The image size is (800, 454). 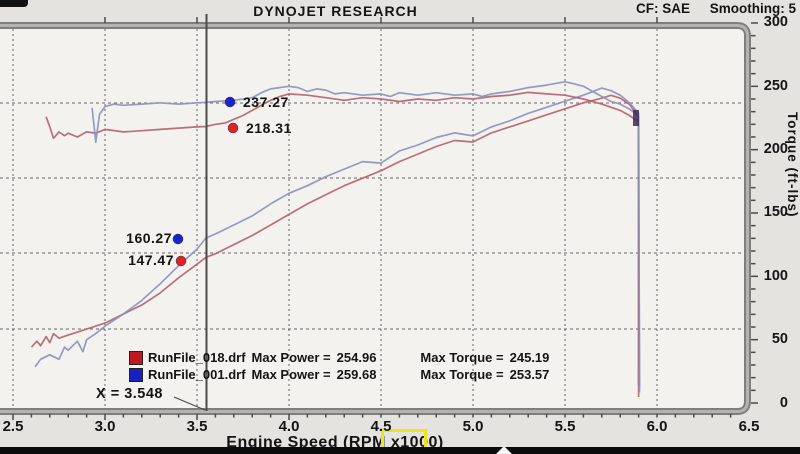 What do you see at coordinates (151, 260) in the screenshot?
I see `cursor-value-run018-power: 147.47` at bounding box center [151, 260].